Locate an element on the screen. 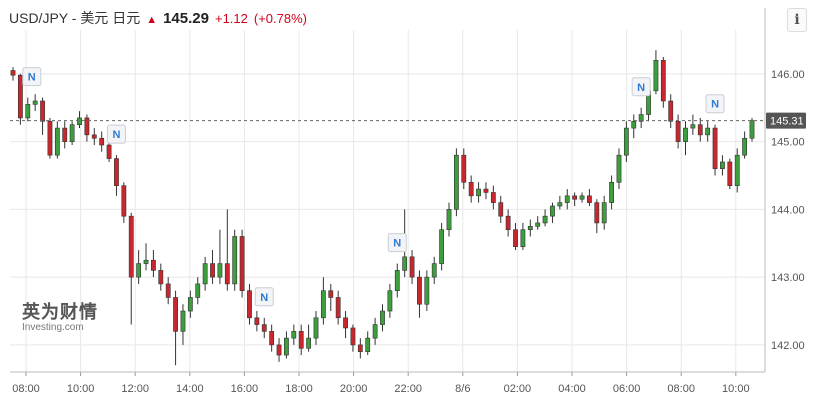  x-tick-label: 06:00 is located at coordinates (627, 389).